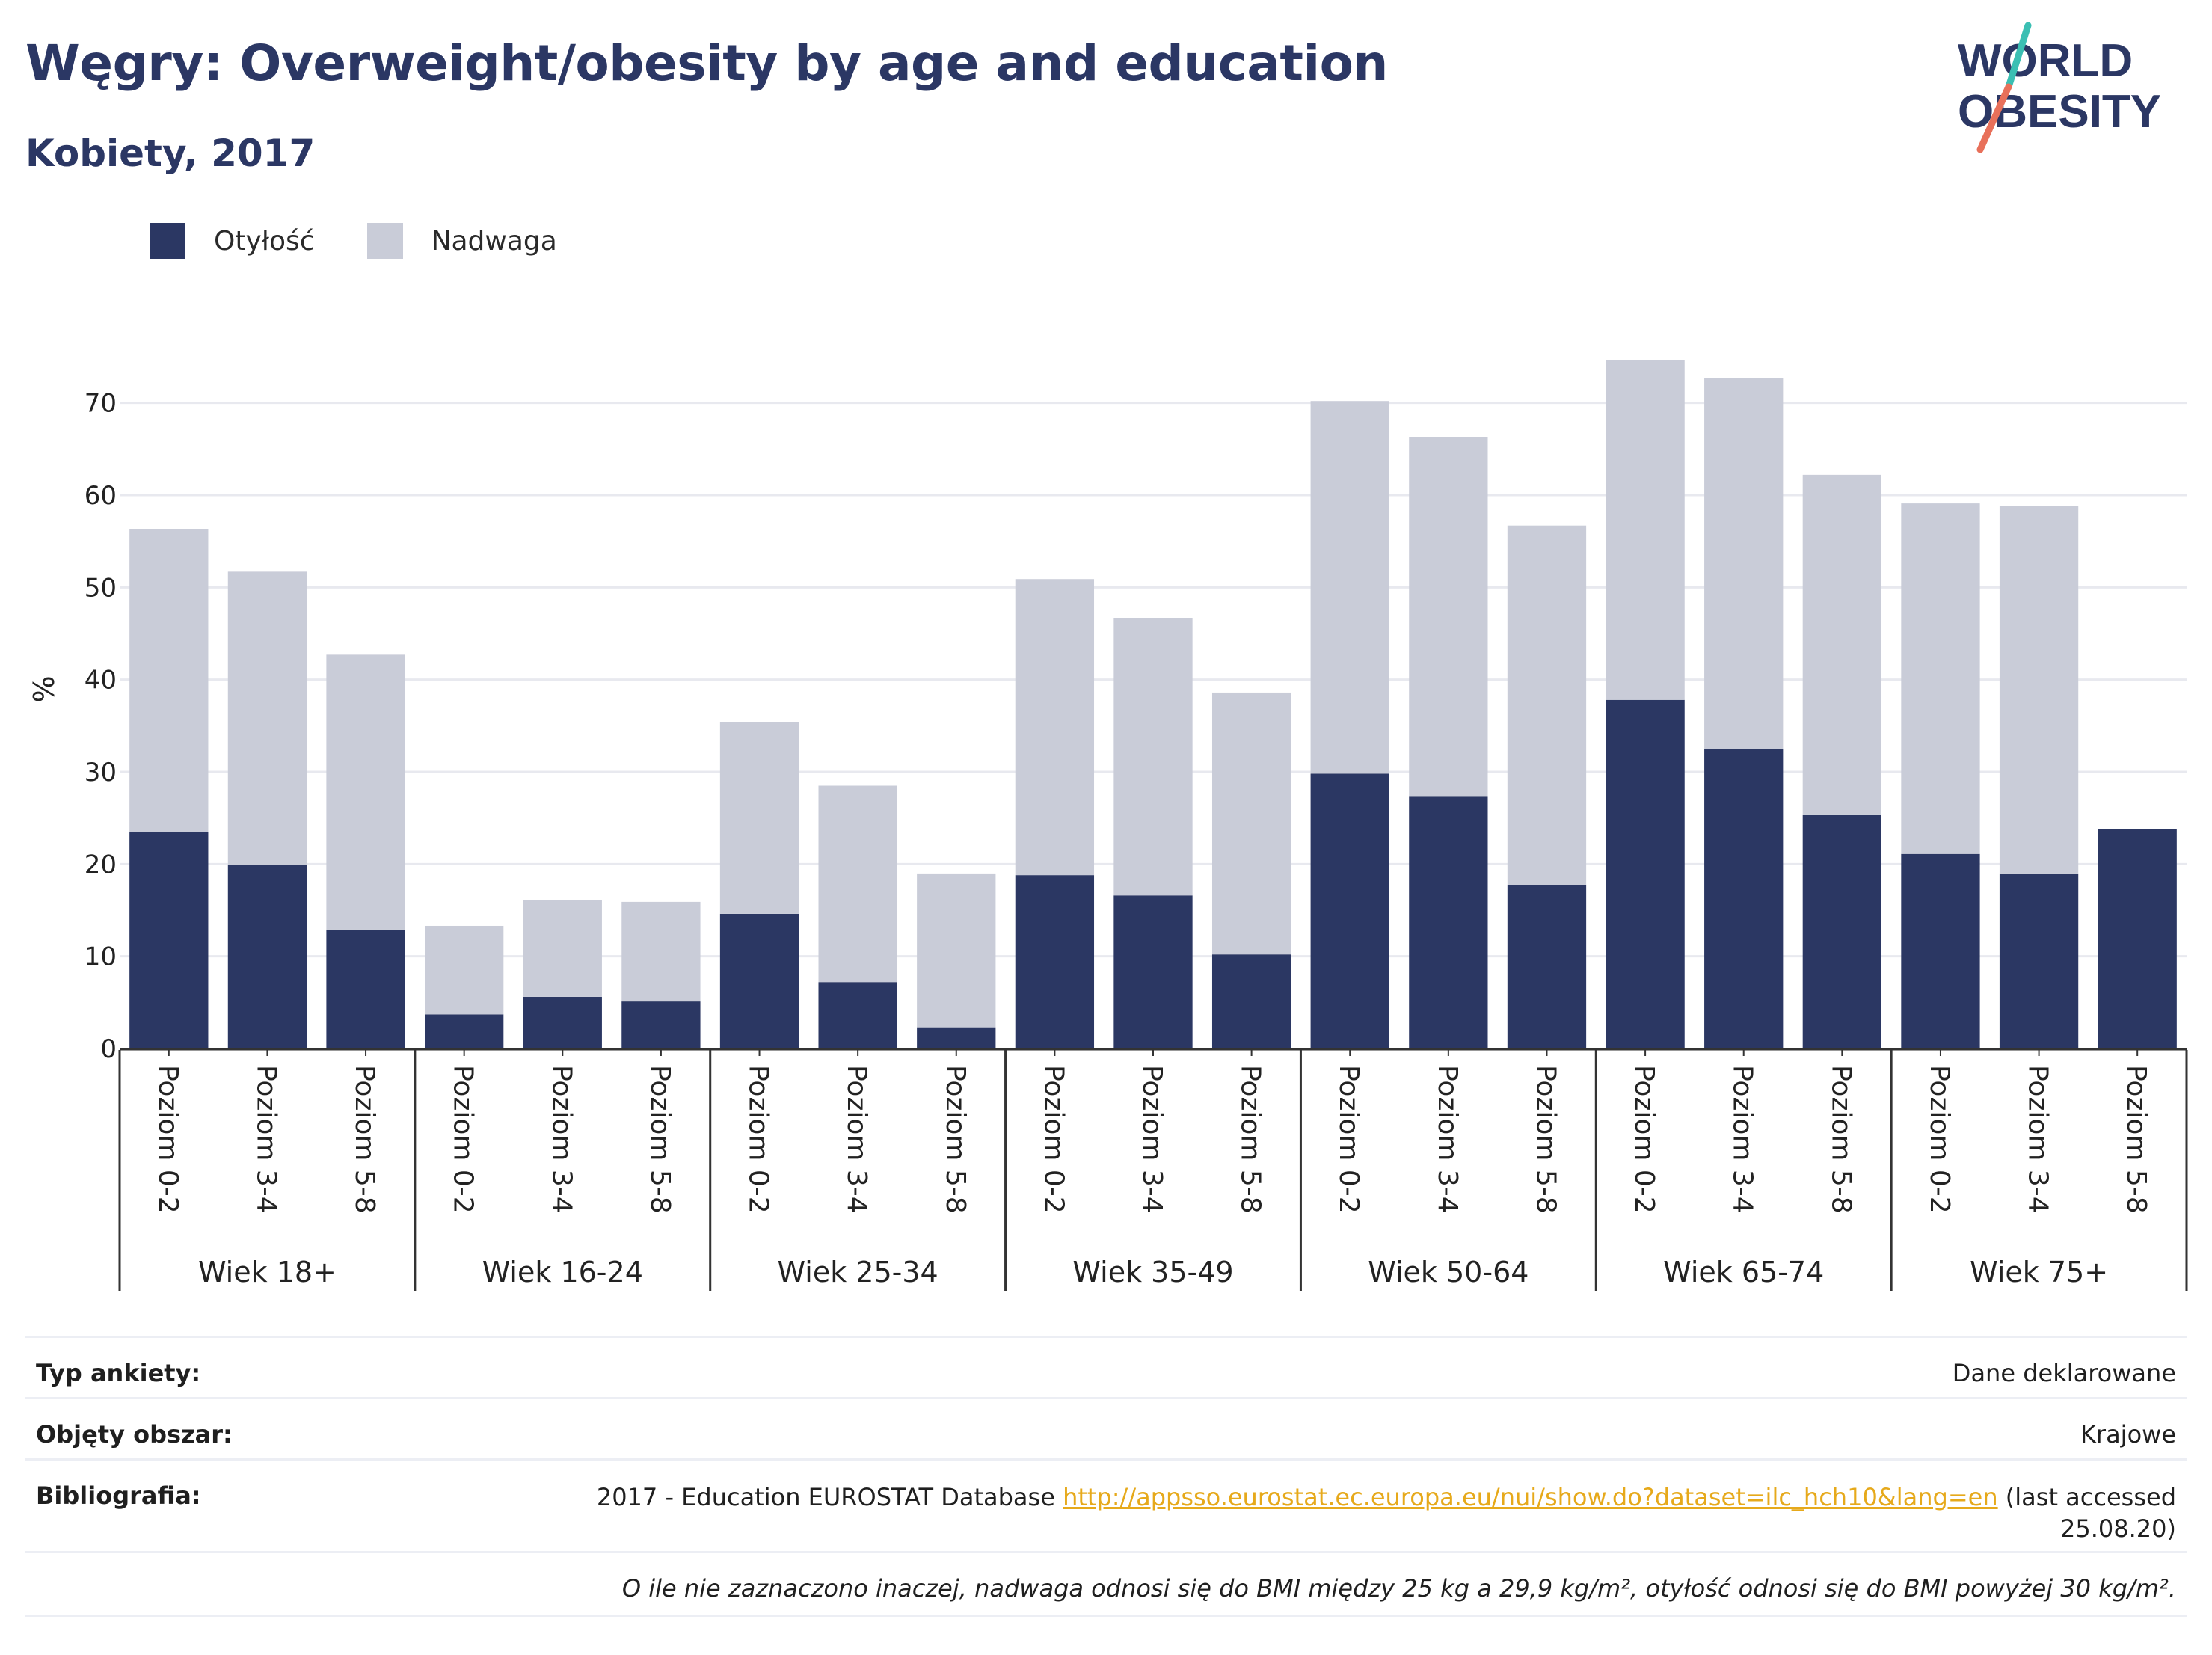 The height and width of the screenshot is (1655, 2212). Describe the element at coordinates (101, 681) in the screenshot. I see `y-tick-label: 40` at that location.